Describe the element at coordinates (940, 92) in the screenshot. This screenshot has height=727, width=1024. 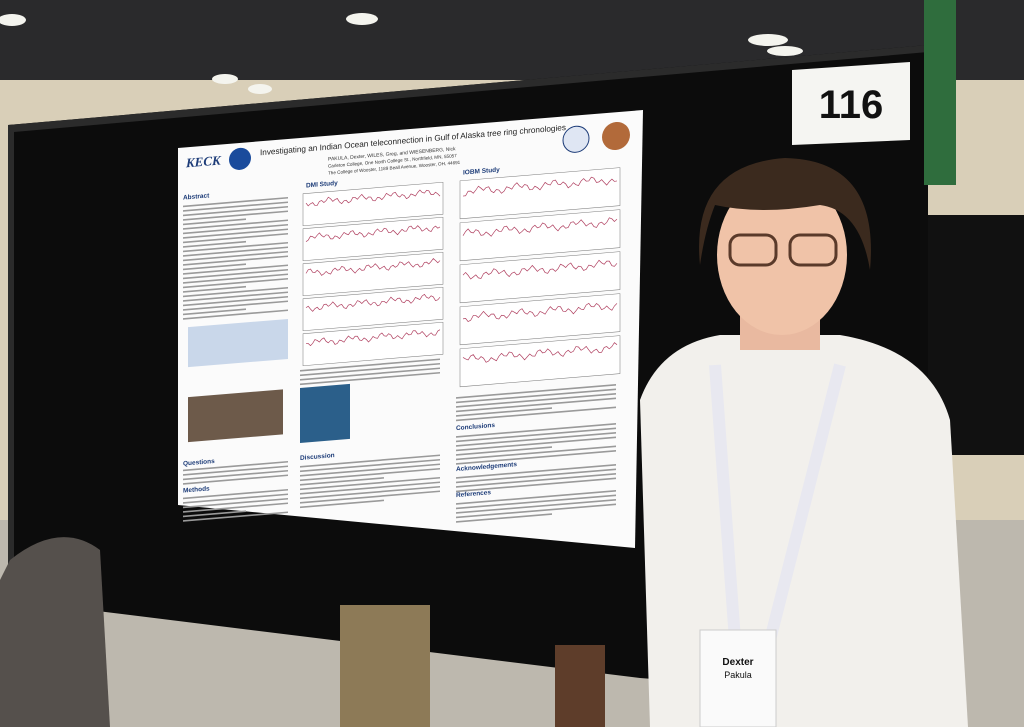
I see `green-banner` at that location.